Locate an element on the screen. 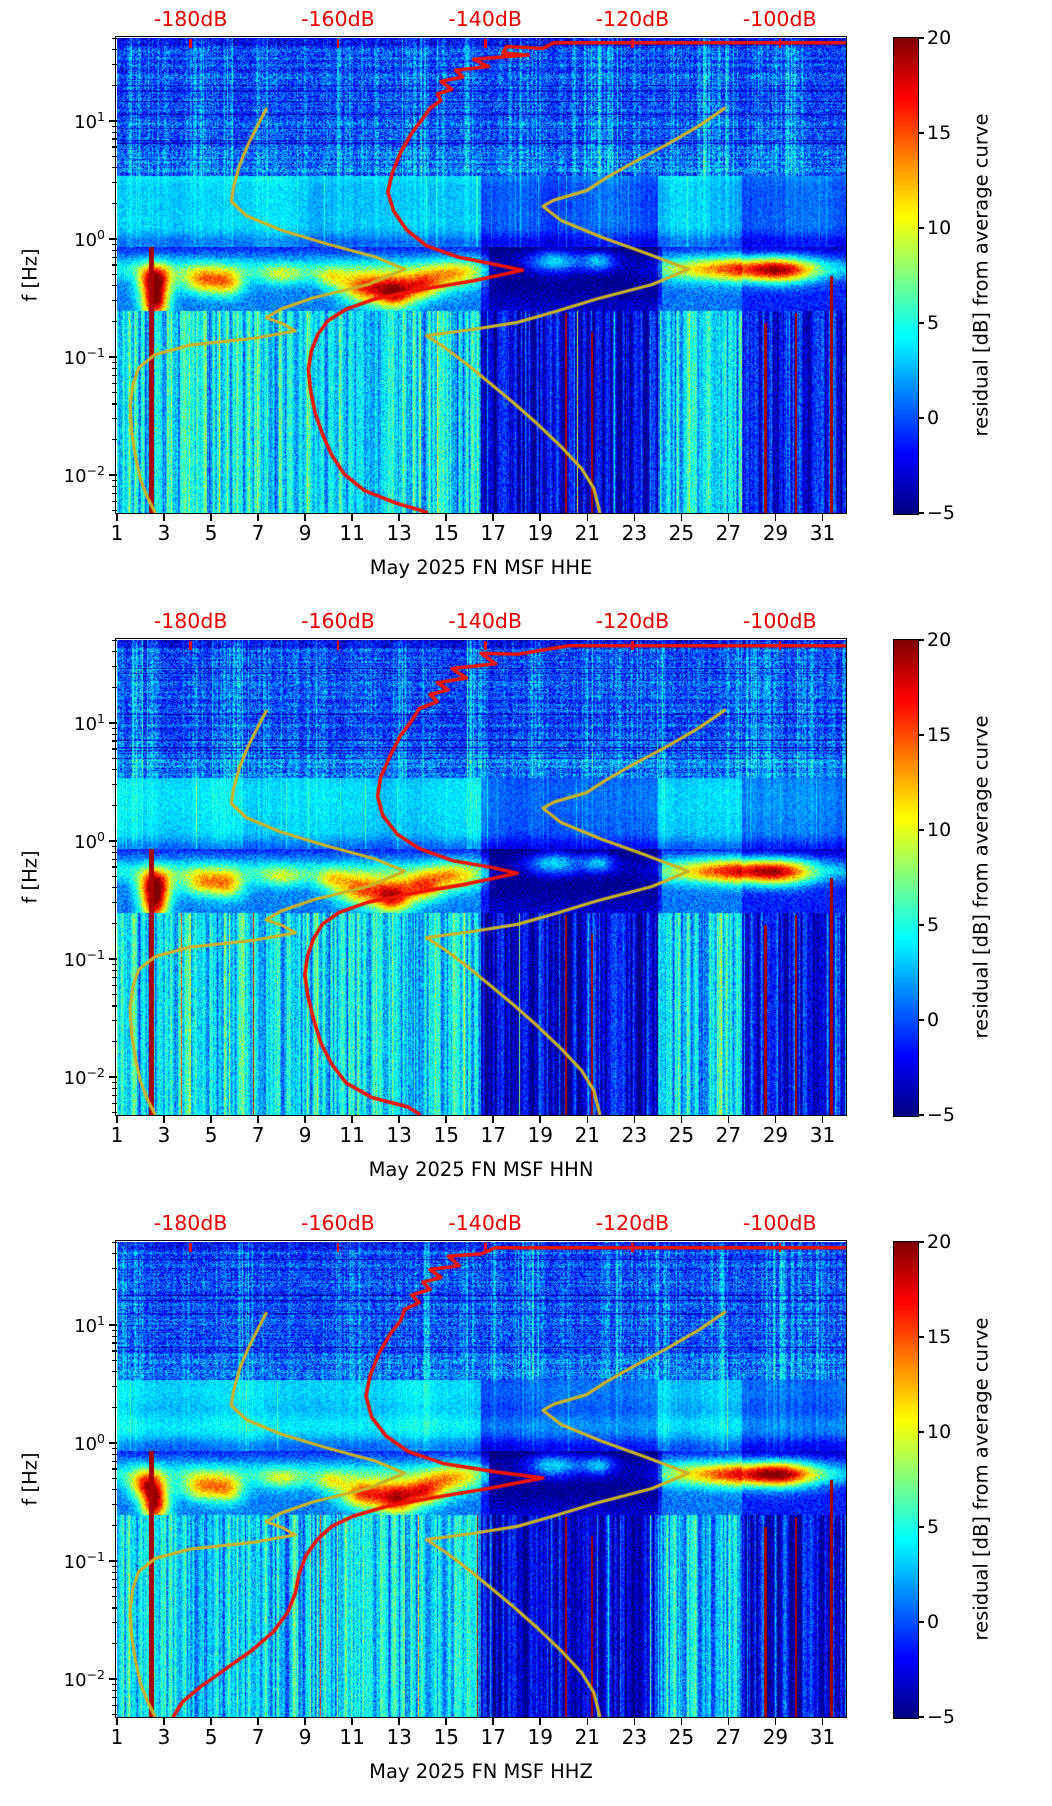  x-tick-label: 31 is located at coordinates (822, 533).